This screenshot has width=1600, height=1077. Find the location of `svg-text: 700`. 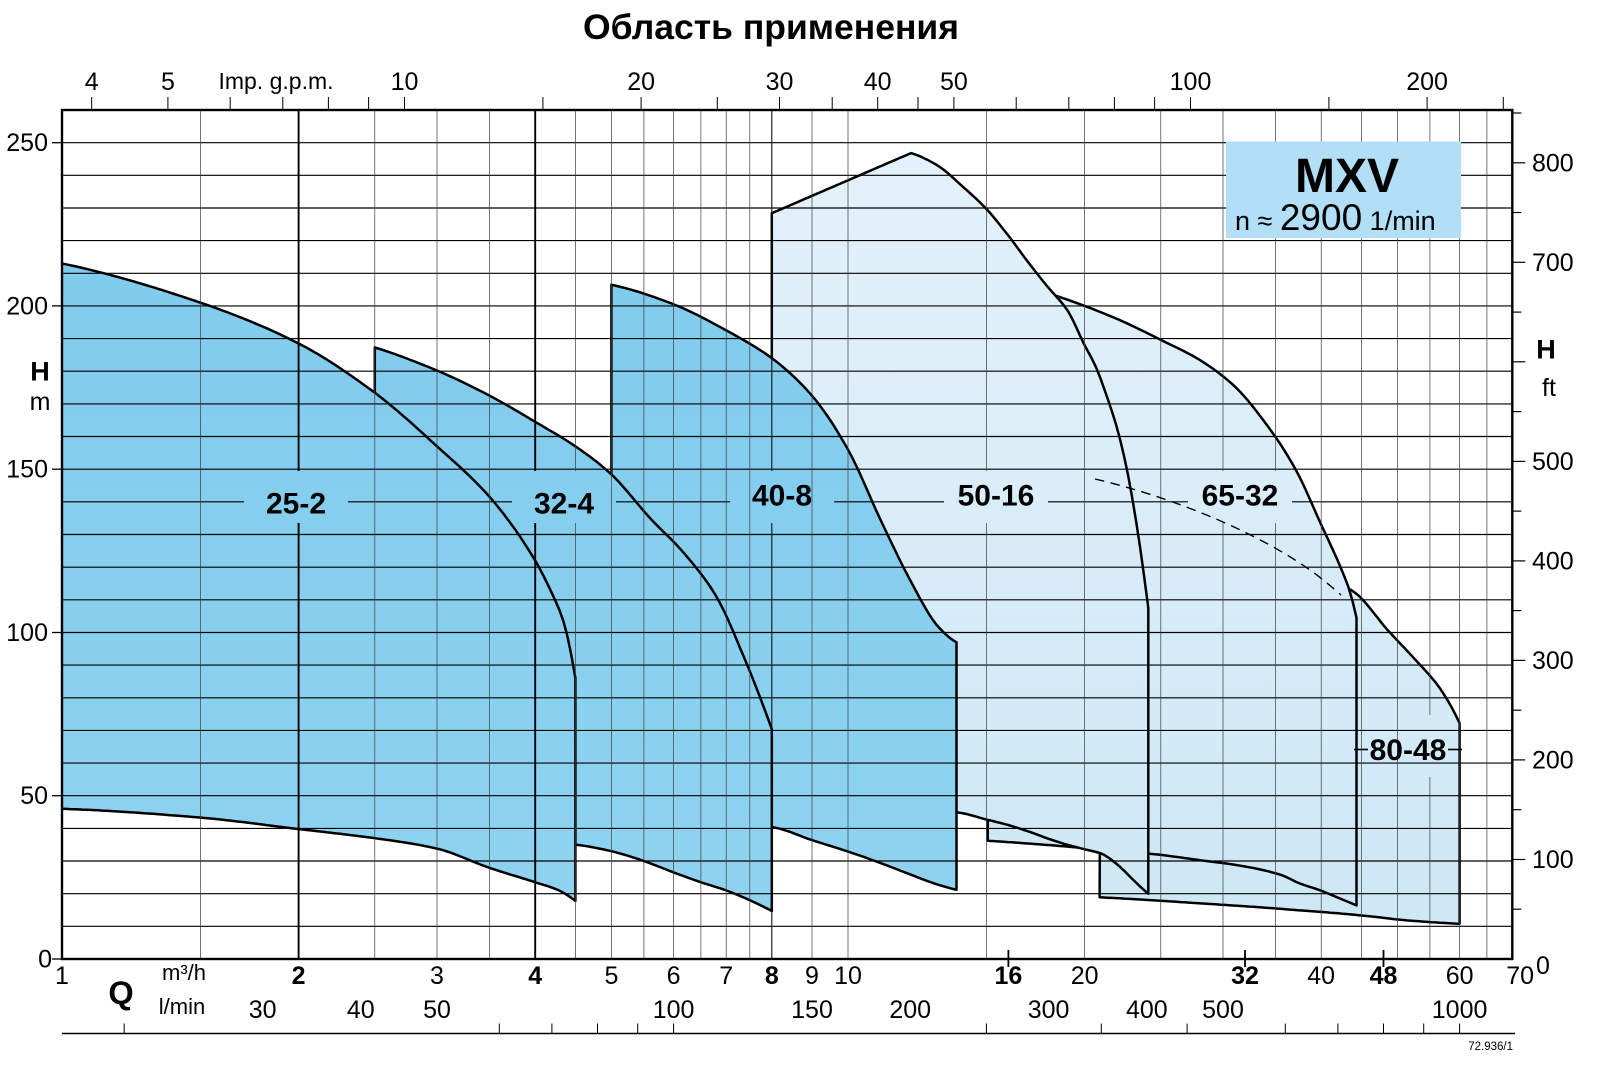

svg-text: 700 is located at coordinates (1553, 263).